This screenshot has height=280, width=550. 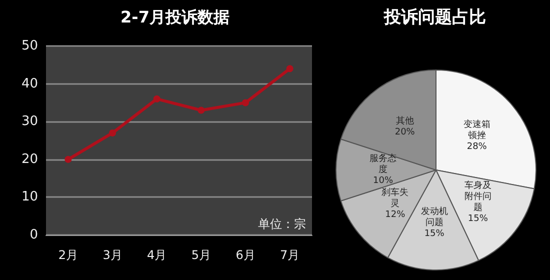 I want to click on x-tick-label: 3月, so click(x=112, y=255).